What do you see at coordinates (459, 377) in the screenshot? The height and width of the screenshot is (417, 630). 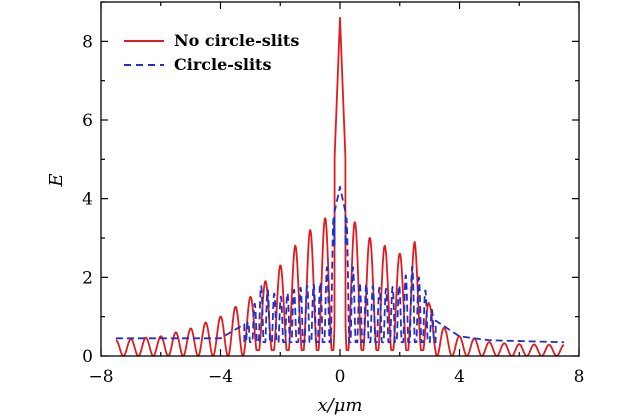 I see `x-tick-label: 4` at bounding box center [459, 377].